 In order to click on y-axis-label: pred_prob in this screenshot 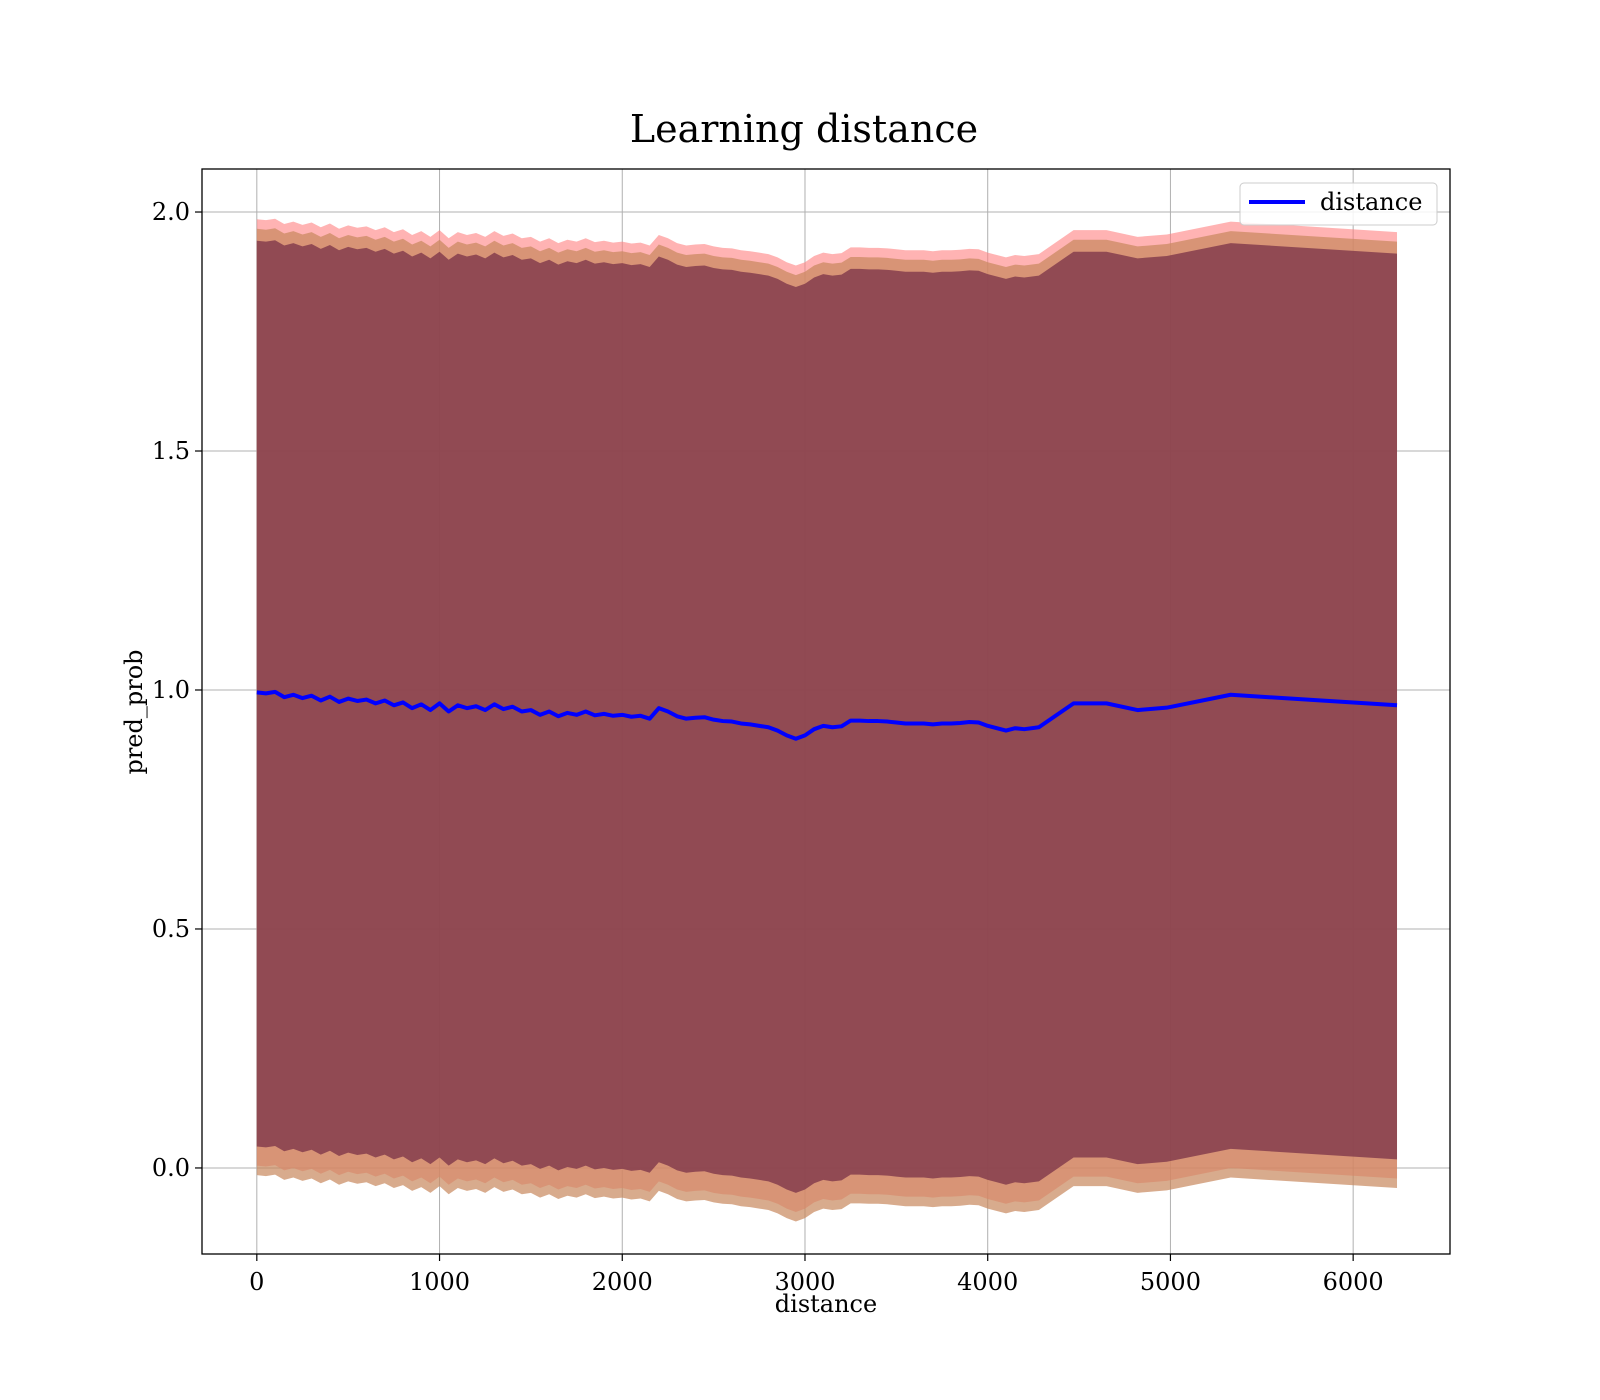, I will do `click(134, 711)`.